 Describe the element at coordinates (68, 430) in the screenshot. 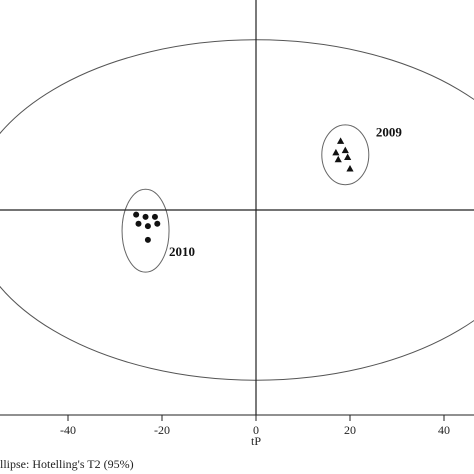

I see `x-tick-label--40: -40` at that location.